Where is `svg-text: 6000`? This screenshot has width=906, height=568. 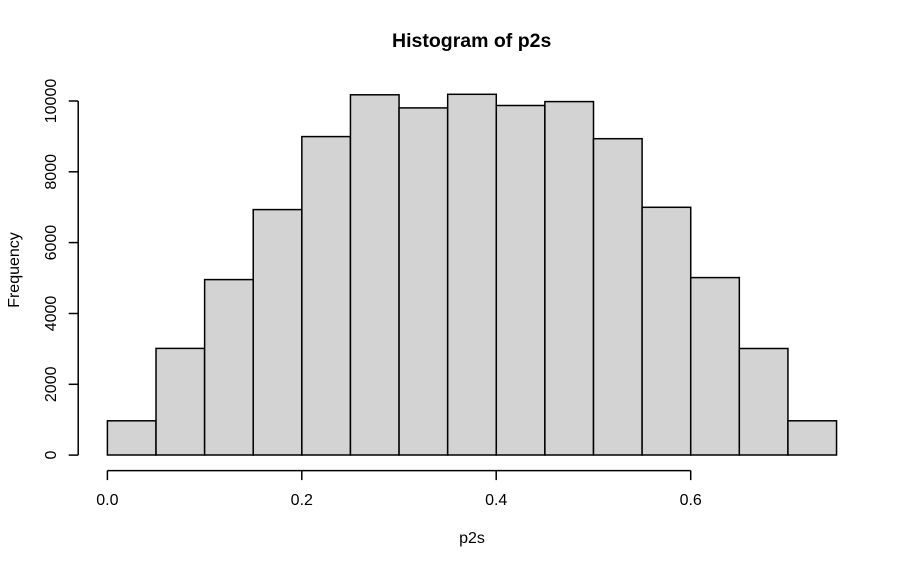 svg-text: 6000 is located at coordinates (51, 243).